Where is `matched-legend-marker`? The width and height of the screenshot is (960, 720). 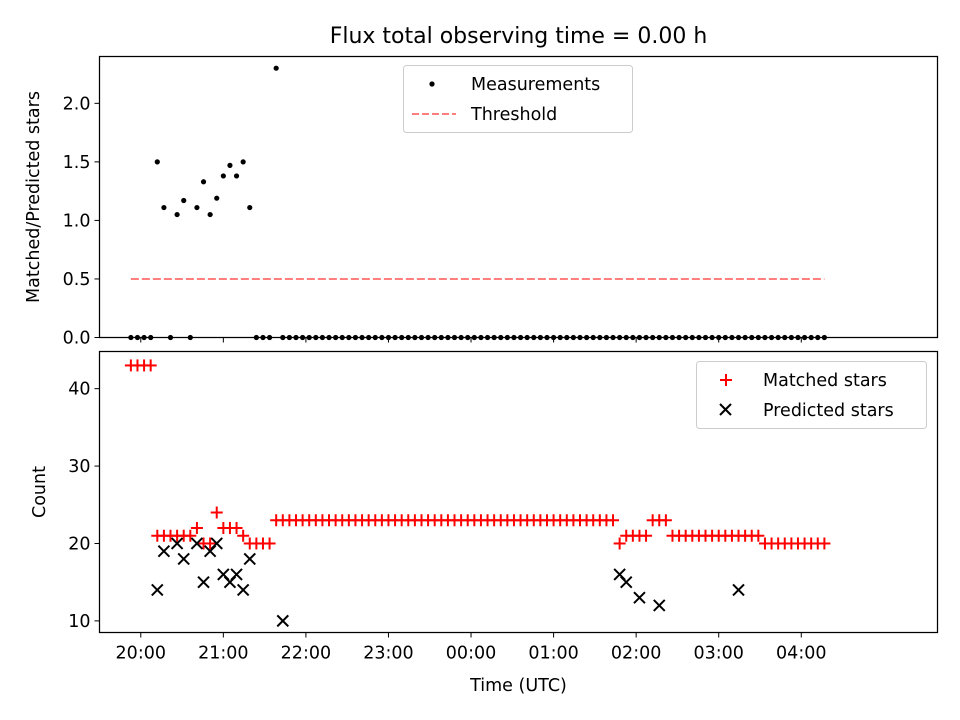 matched-legend-marker is located at coordinates (726, 380).